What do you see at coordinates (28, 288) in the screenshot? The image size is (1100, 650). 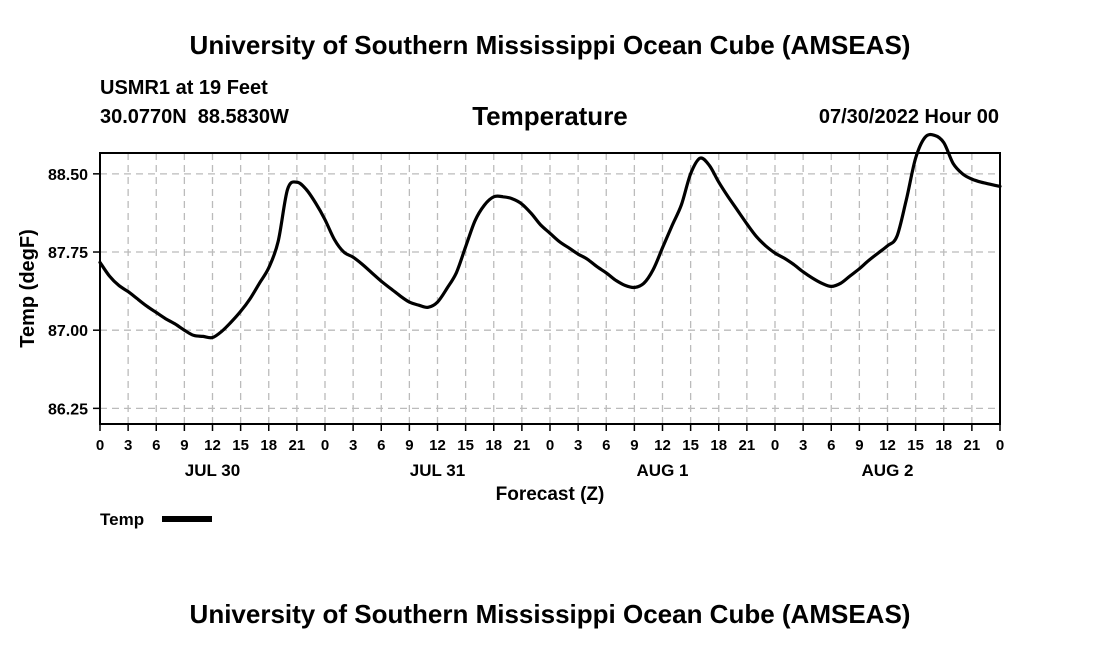 I see `y-axis-label: Temp (degF)` at bounding box center [28, 288].